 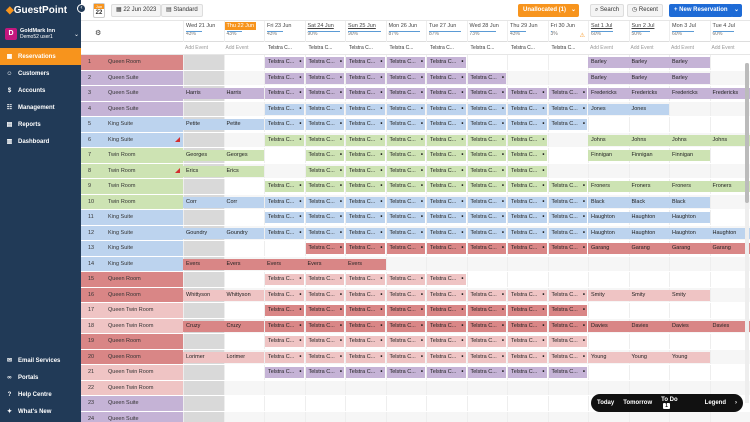 What do you see at coordinates (608, 186) in the screenshot?
I see `booking-block: Froners` at bounding box center [608, 186].